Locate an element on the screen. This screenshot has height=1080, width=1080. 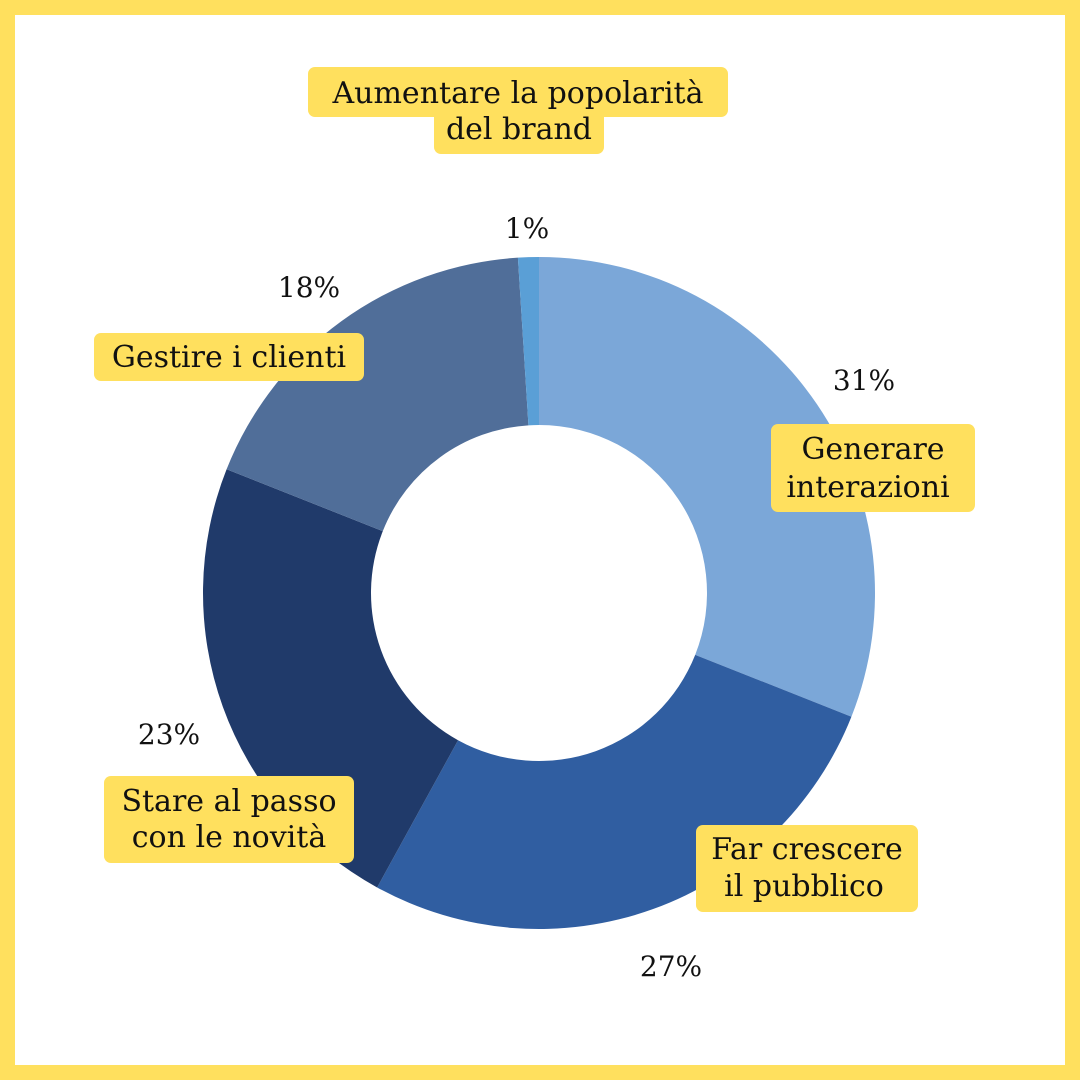
label-line: il pubblico is located at coordinates (804, 886).